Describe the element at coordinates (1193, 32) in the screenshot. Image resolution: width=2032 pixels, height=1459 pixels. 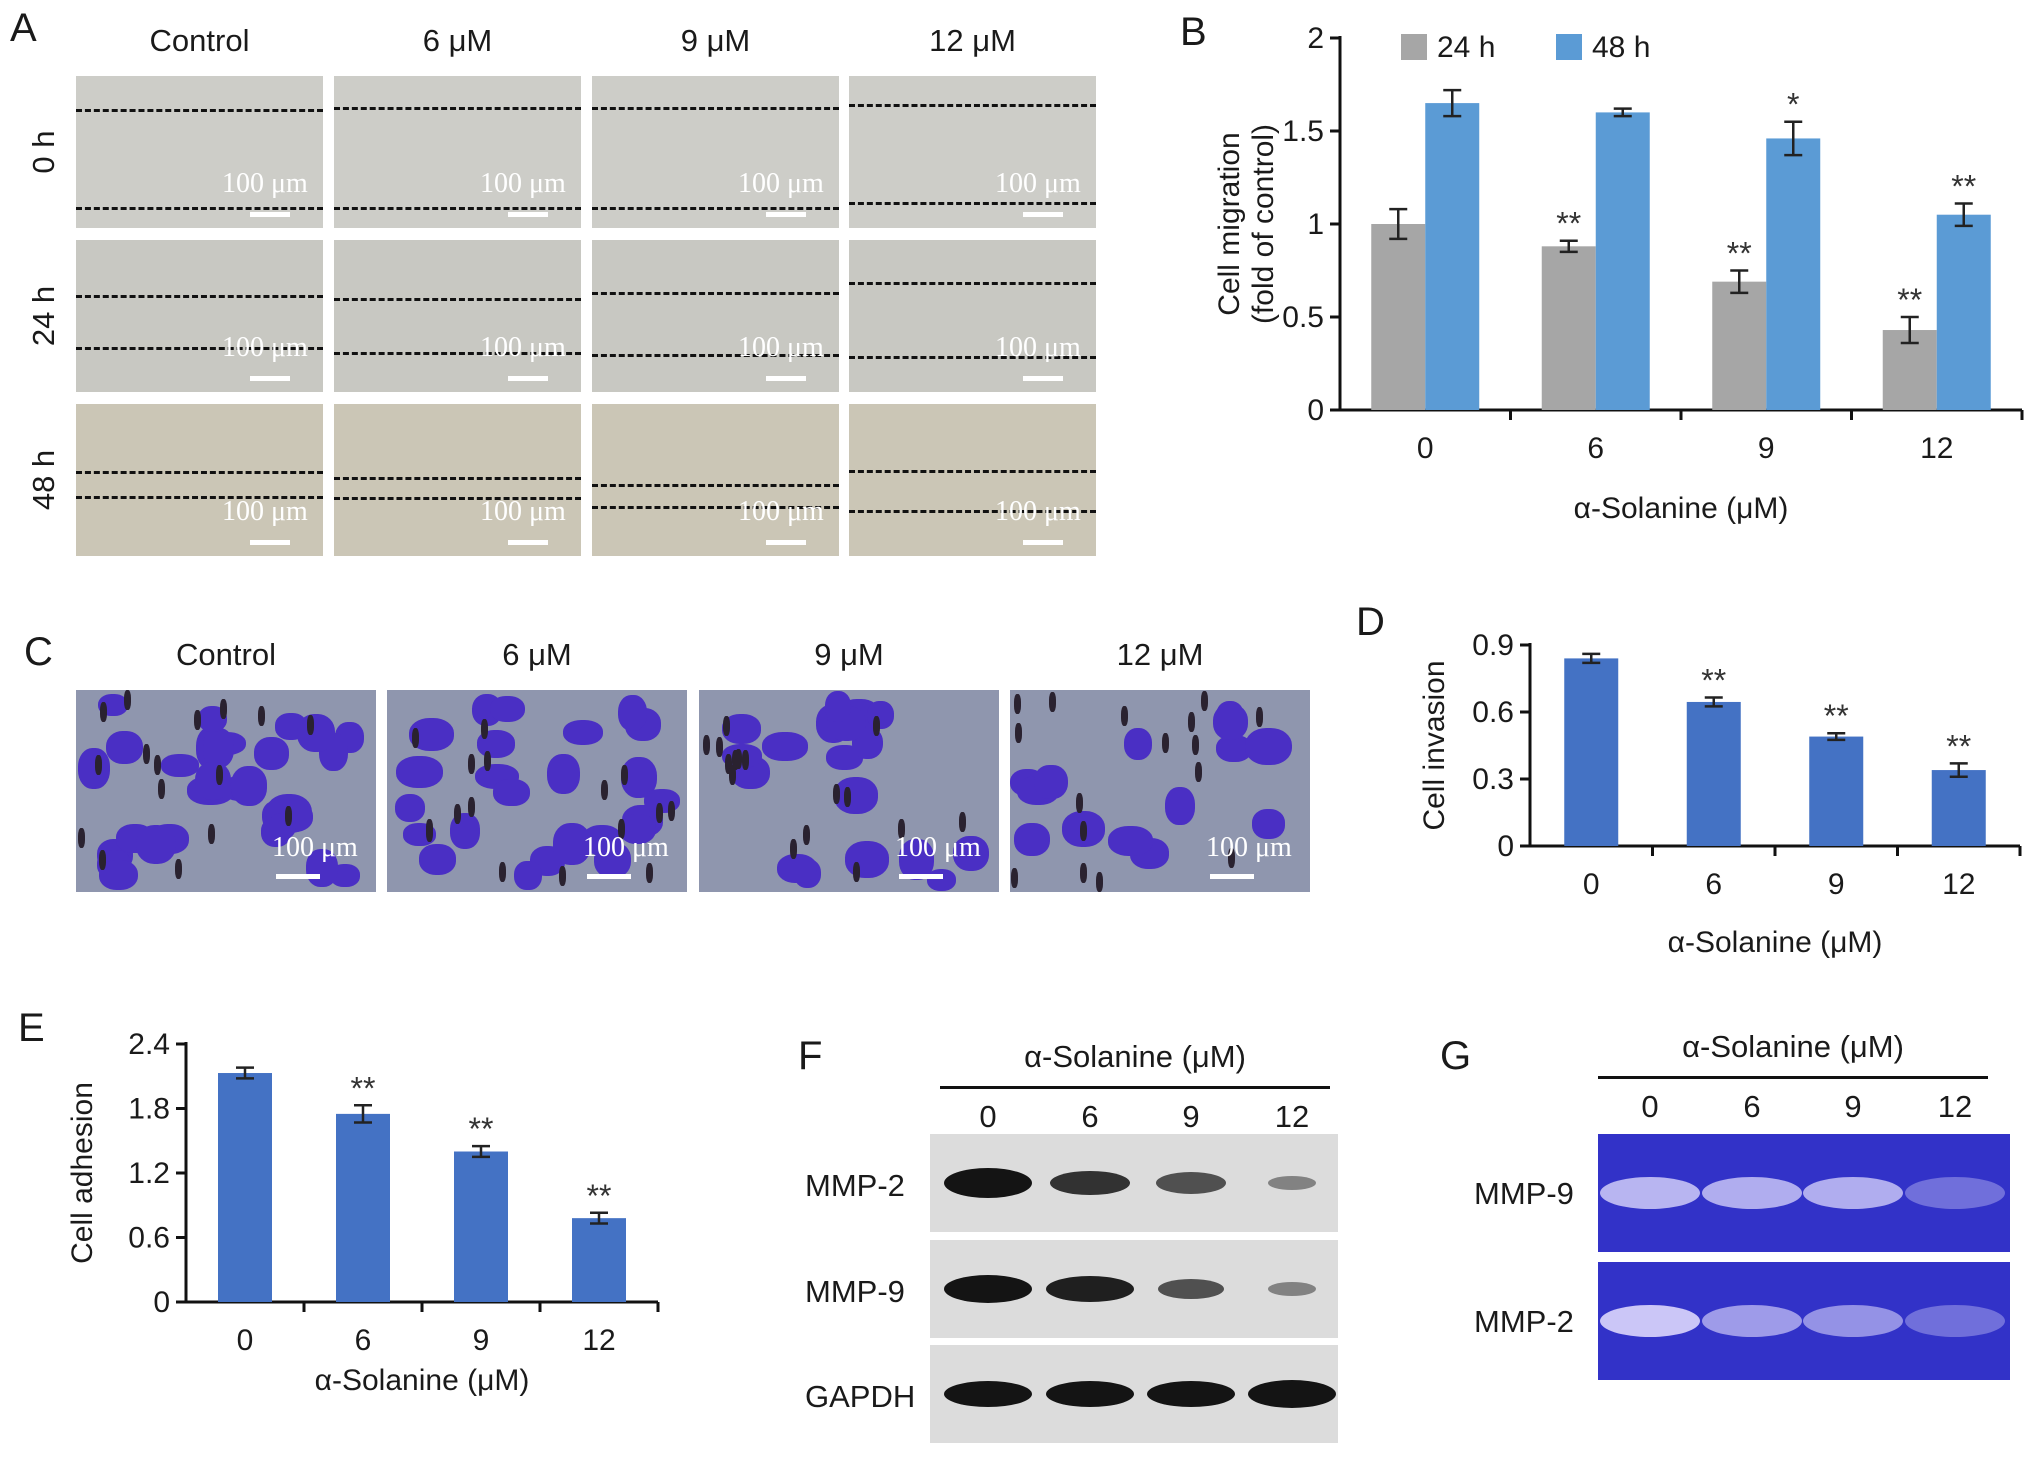
I see `panel-label-b: B` at that location.